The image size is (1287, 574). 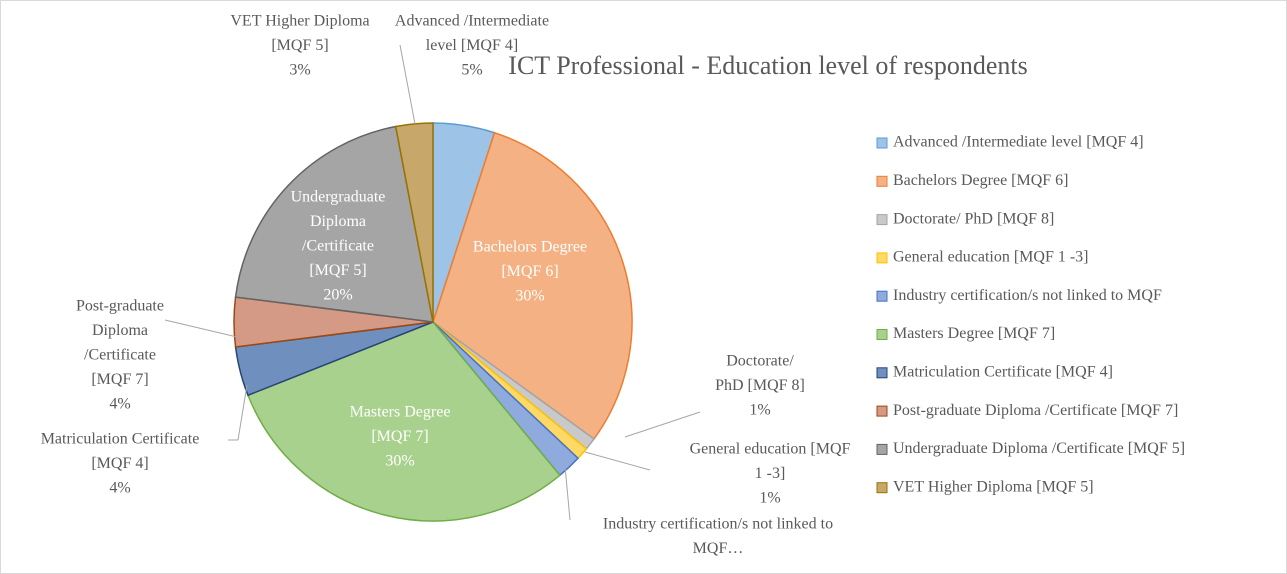 What do you see at coordinates (119, 463) in the screenshot?
I see `data-label: [MQF 4]` at bounding box center [119, 463].